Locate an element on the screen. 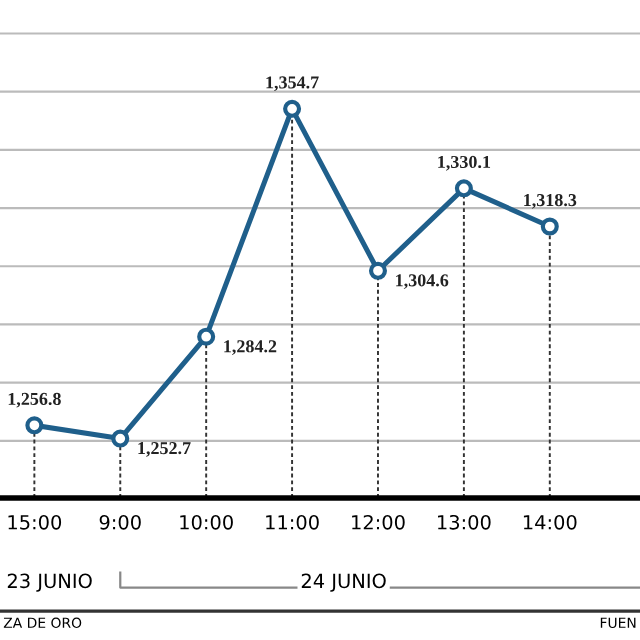 This screenshot has height=640, width=640. data-label: 1,256.8 is located at coordinates (34, 400).